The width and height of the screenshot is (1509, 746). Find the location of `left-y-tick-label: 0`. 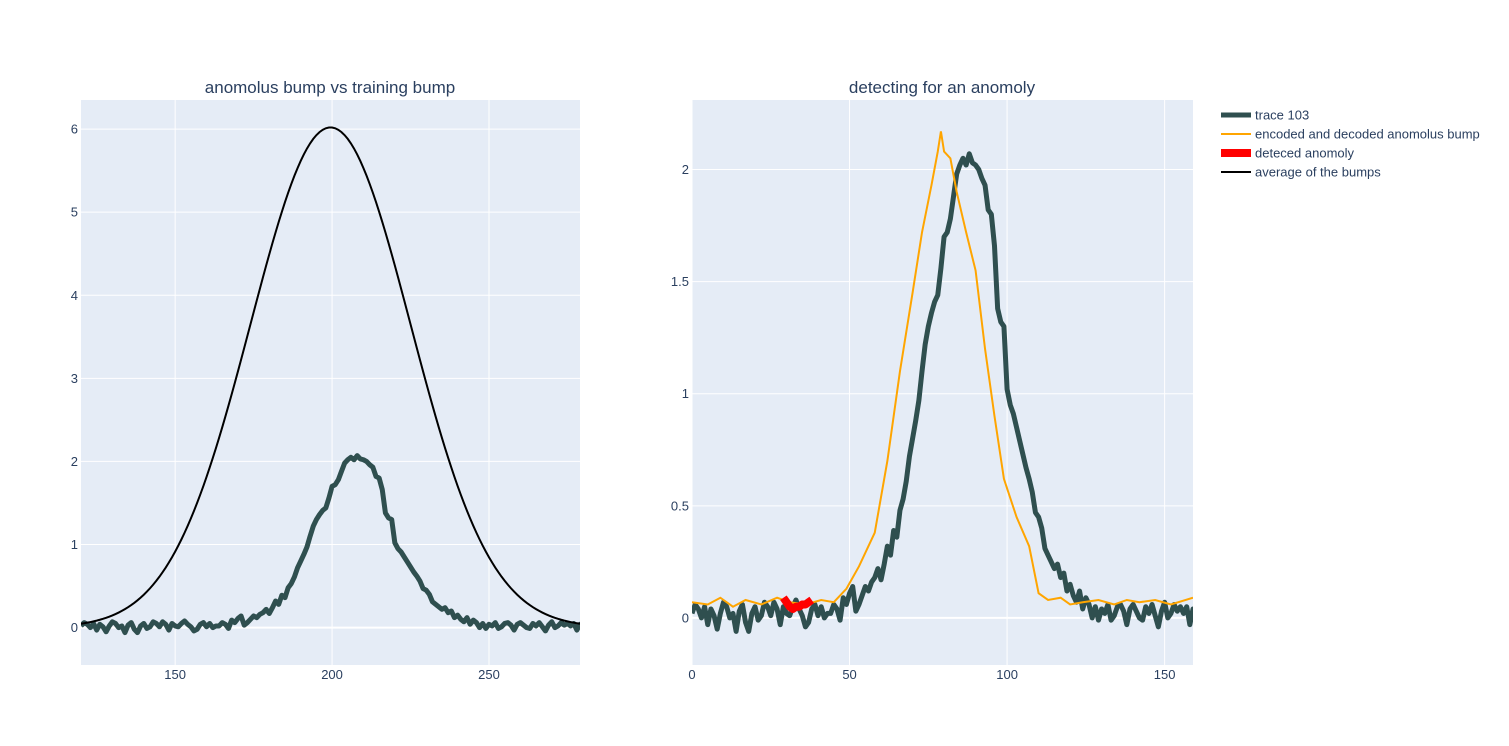

left-y-tick-label: 0 is located at coordinates (74, 627).